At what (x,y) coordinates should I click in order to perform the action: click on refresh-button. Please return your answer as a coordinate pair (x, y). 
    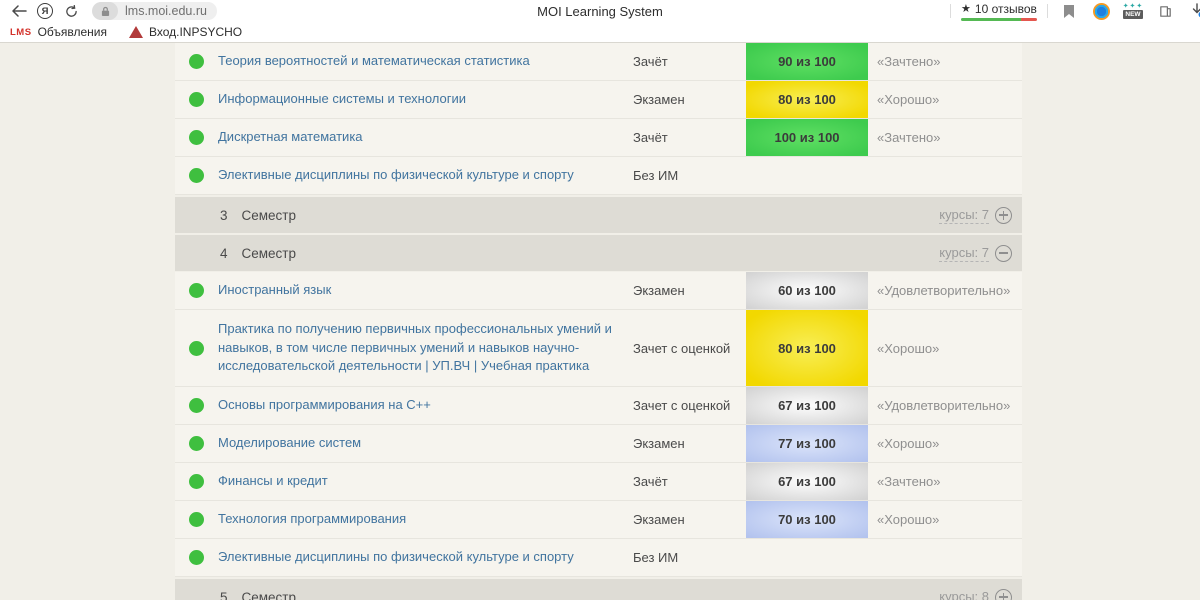
    Looking at the image, I should click on (71, 11).